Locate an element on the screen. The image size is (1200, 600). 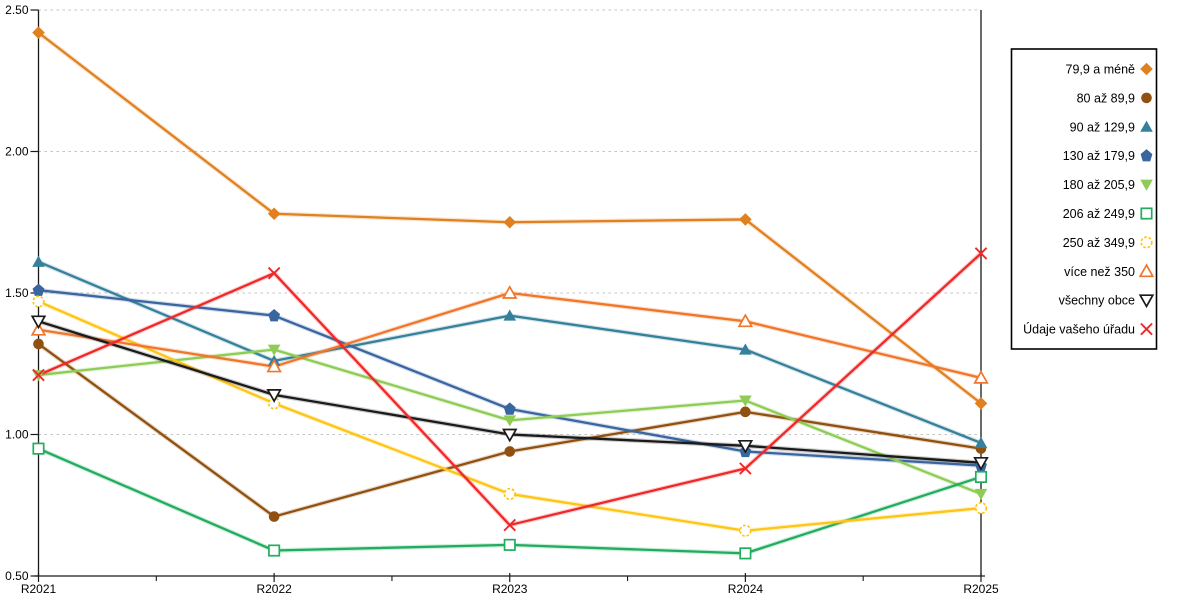
x-axis-tick-label: R2024 is located at coordinates (746, 589).